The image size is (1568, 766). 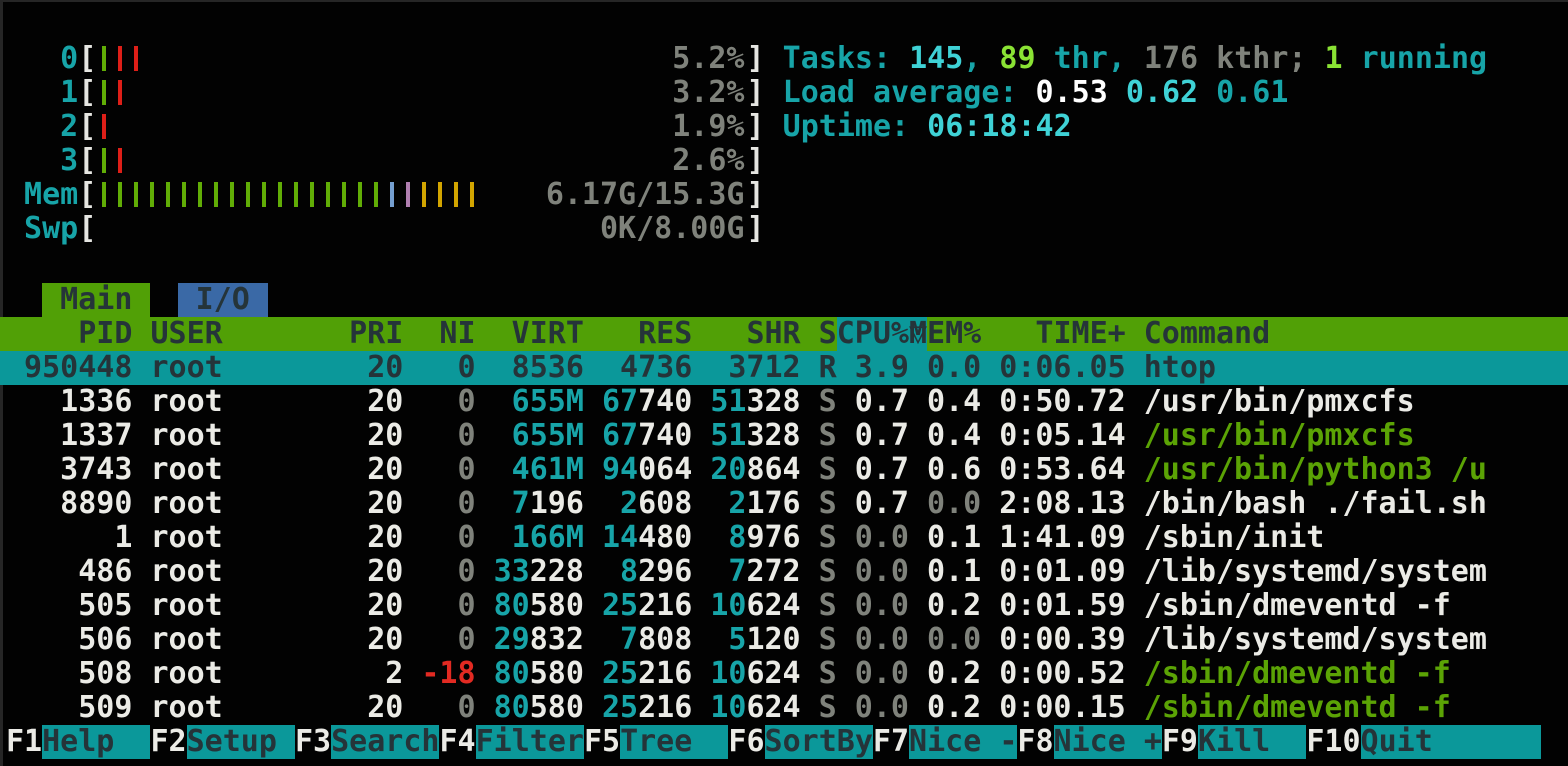 What do you see at coordinates (665, 333) in the screenshot?
I see `header-res: RES` at bounding box center [665, 333].